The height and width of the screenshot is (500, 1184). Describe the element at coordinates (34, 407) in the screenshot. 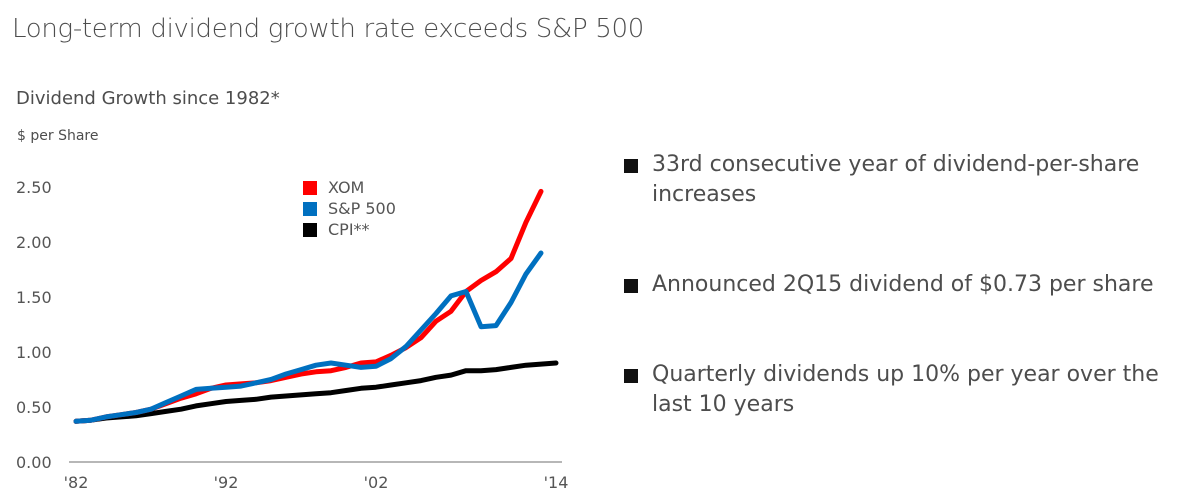

I see `y-tick-label: 0.50` at that location.